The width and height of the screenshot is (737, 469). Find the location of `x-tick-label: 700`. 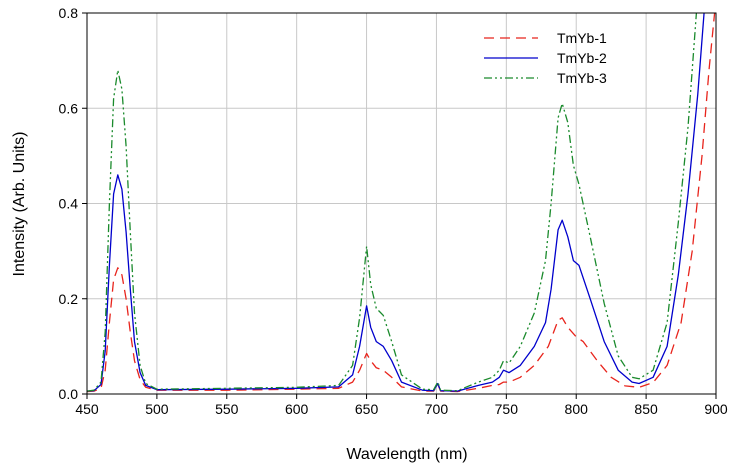

x-tick-label: 700 is located at coordinates (437, 409).